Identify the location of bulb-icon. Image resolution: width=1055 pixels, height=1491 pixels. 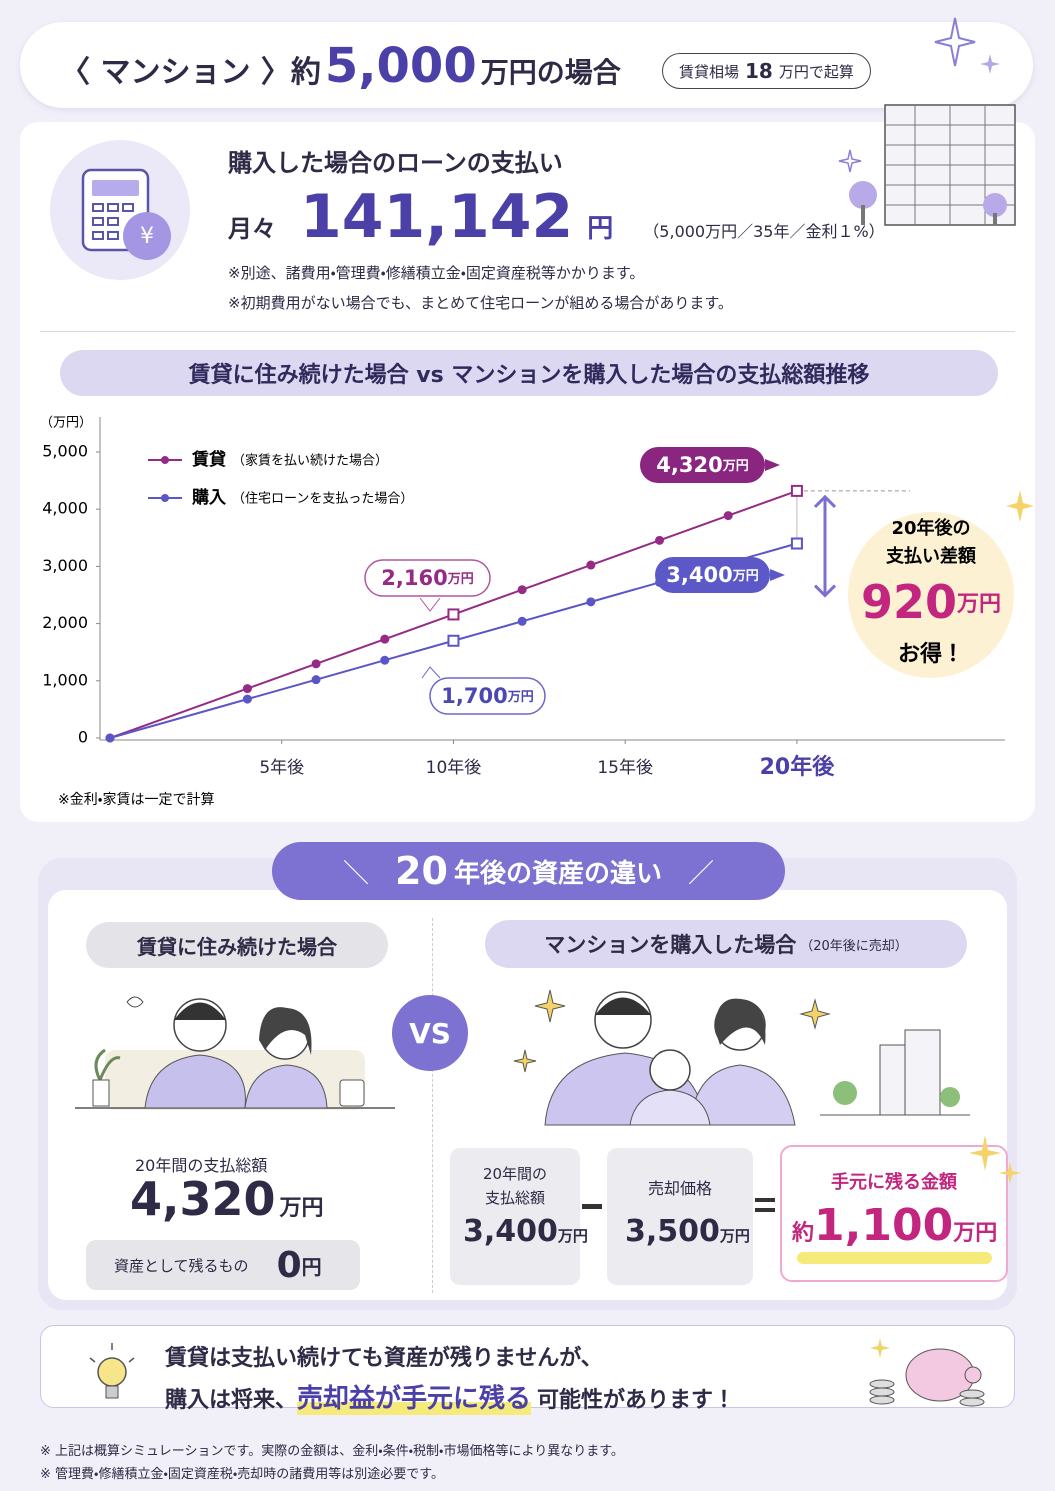
(112, 1371).